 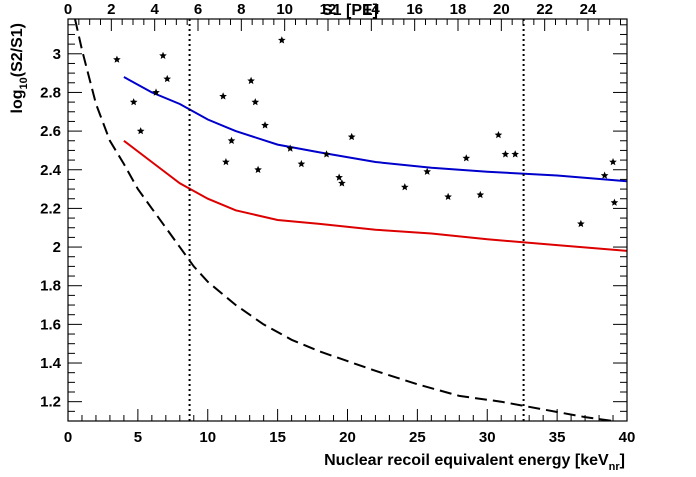 What do you see at coordinates (474, 462) in the screenshot?
I see `x-axis-label: Nuclear recoil equivalent energy [keVnr]` at bounding box center [474, 462].